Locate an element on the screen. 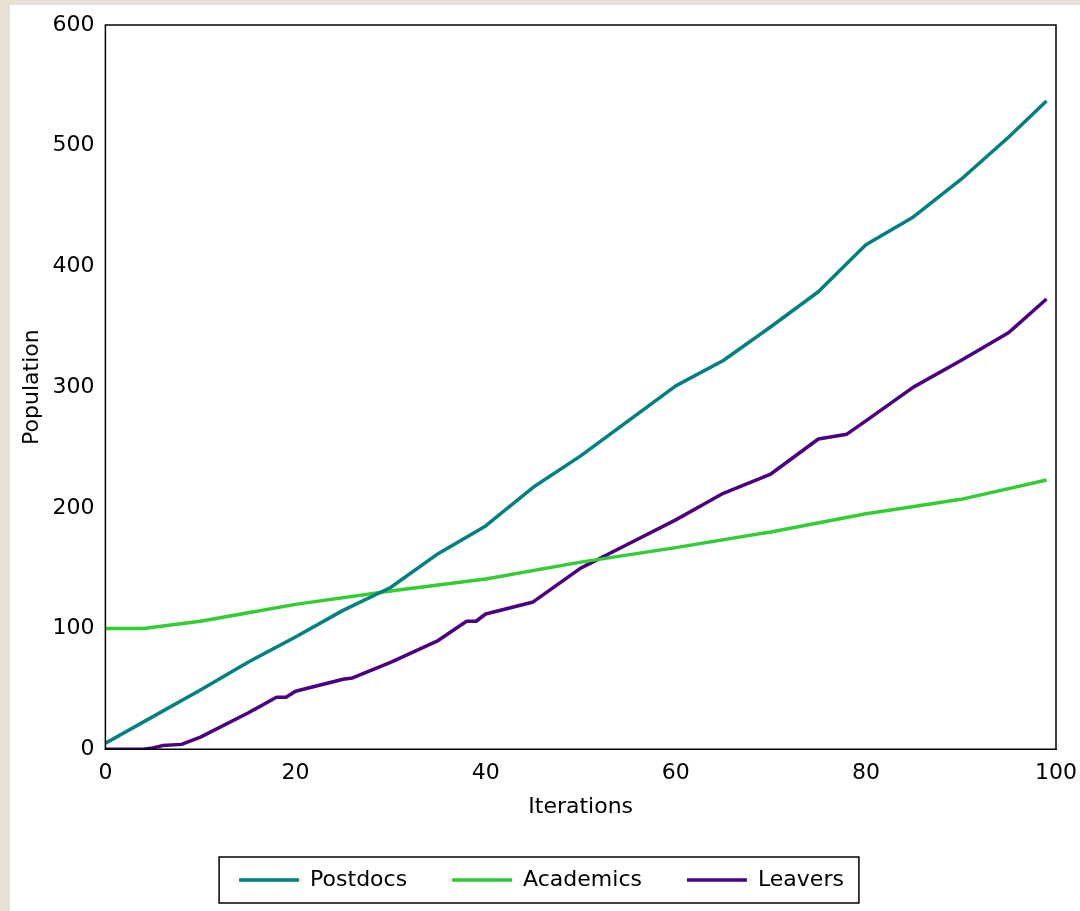 This screenshot has height=911, width=1080. x-tick-label: 20 is located at coordinates (295, 772).